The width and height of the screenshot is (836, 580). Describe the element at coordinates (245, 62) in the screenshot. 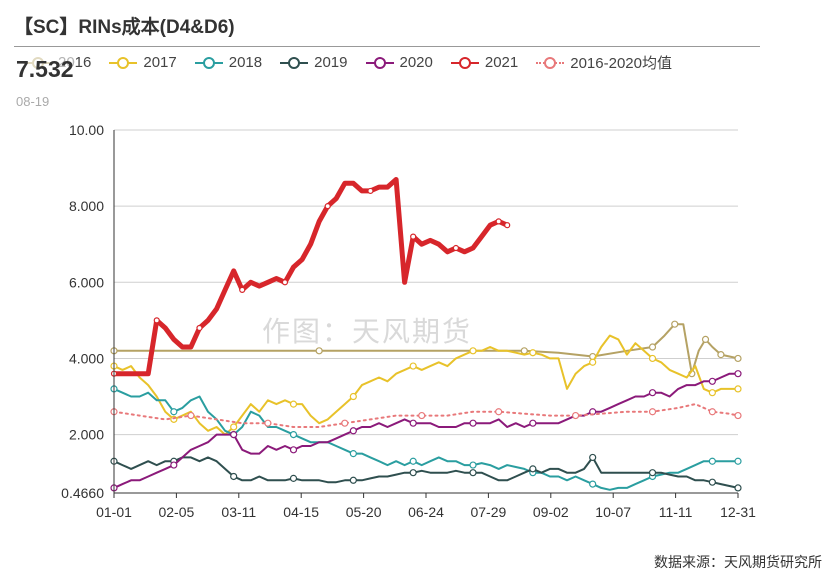

I see `legend-label-2018: 2018` at that location.